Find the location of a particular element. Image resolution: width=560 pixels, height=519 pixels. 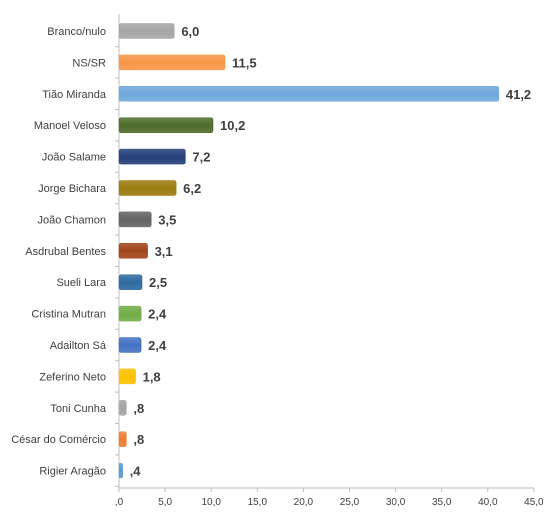

x-tick-label: 25,0 is located at coordinates (350, 502).